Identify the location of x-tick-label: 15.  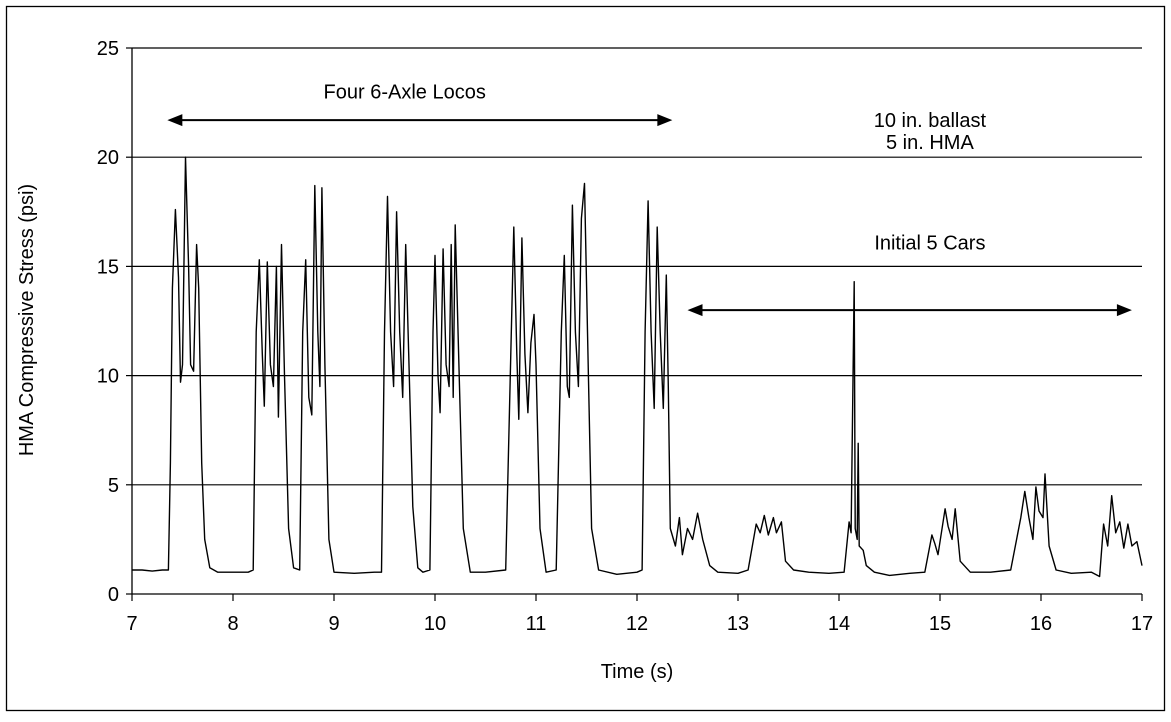
(940, 624).